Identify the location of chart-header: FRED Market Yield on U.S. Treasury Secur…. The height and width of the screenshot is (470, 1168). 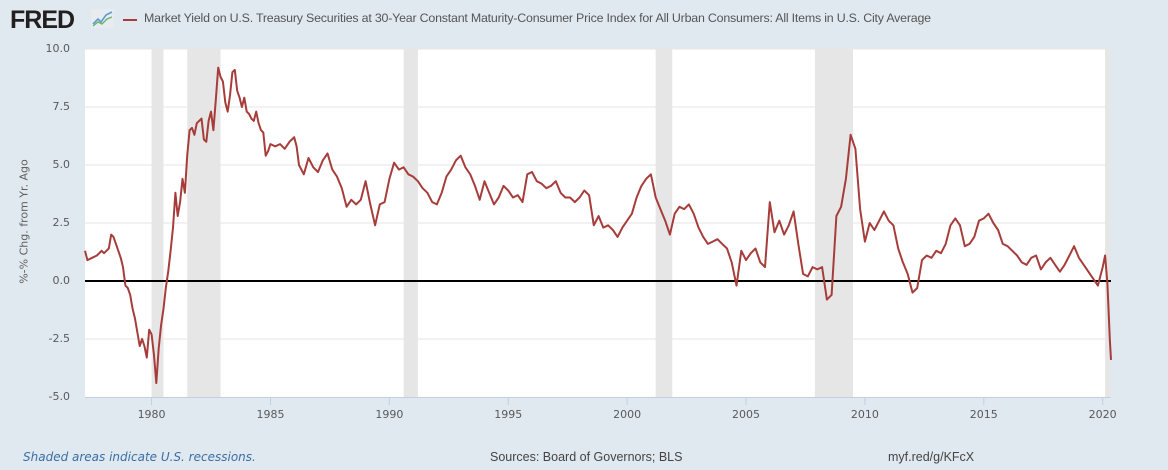
(584, 20).